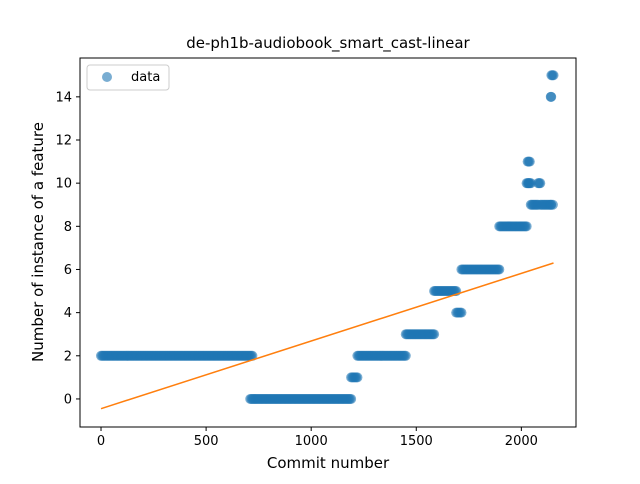 The image size is (640, 484). Describe the element at coordinates (68, 356) in the screenshot. I see `y-tick-label: 2` at that location.